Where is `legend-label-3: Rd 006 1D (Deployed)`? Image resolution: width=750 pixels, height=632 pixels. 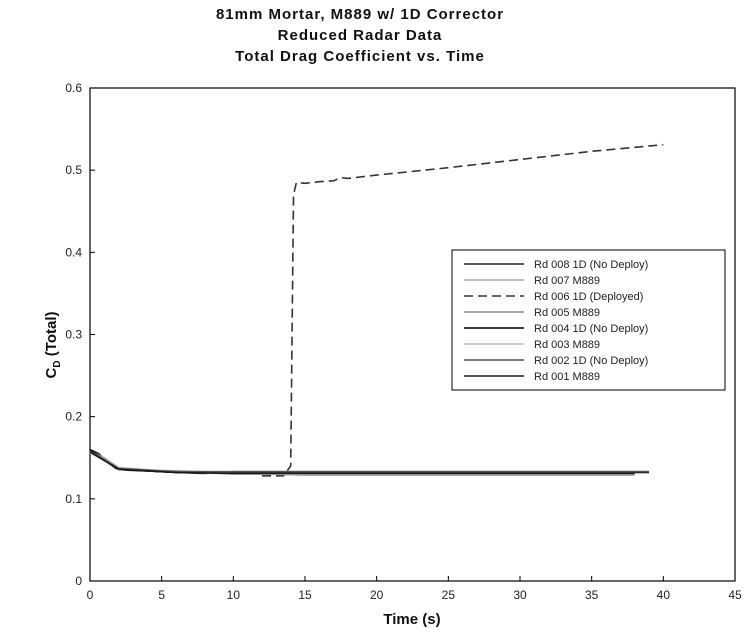 legend-label-3: Rd 006 1D (Deployed) is located at coordinates (588, 297).